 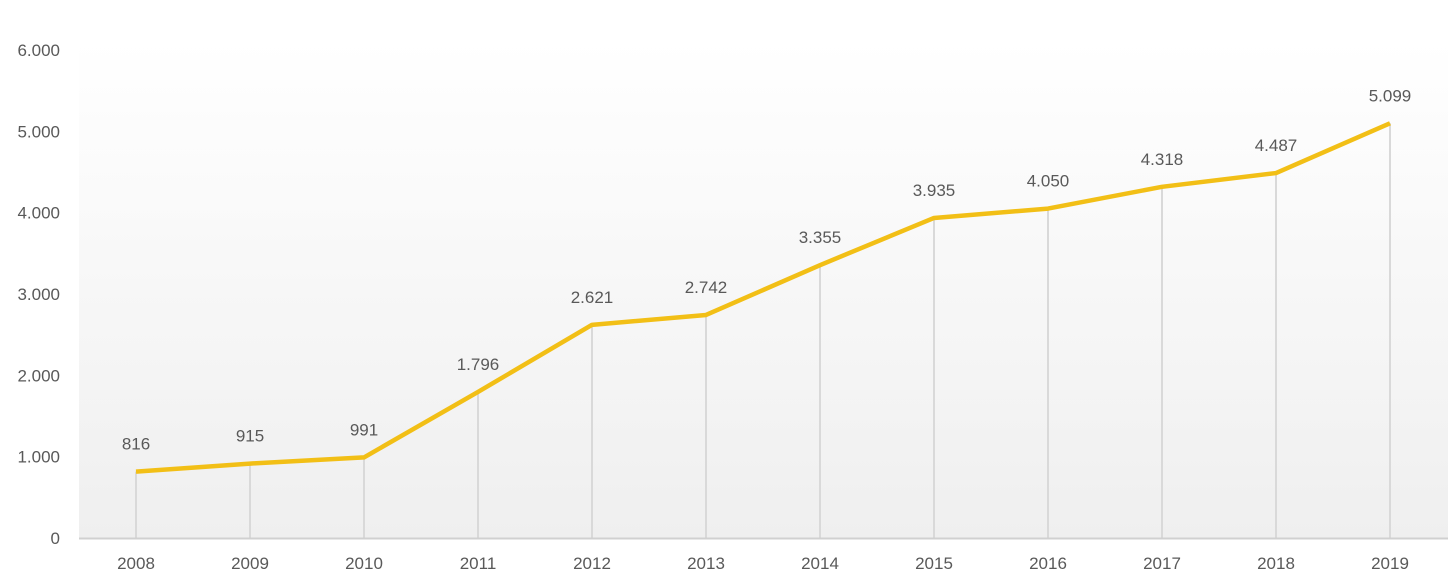 What do you see at coordinates (706, 563) in the screenshot?
I see `x-tick-label: 2013` at bounding box center [706, 563].